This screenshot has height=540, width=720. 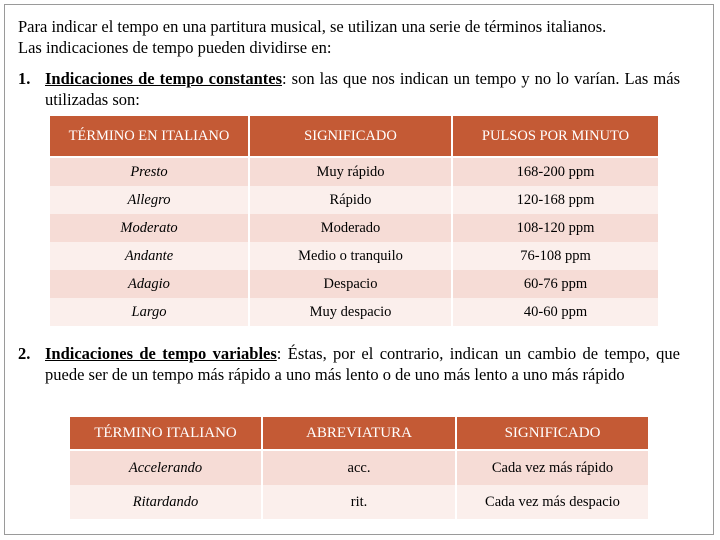 I want to click on table-row: Accelerando acc. Cada vez más rápido, so click(x=359, y=467).